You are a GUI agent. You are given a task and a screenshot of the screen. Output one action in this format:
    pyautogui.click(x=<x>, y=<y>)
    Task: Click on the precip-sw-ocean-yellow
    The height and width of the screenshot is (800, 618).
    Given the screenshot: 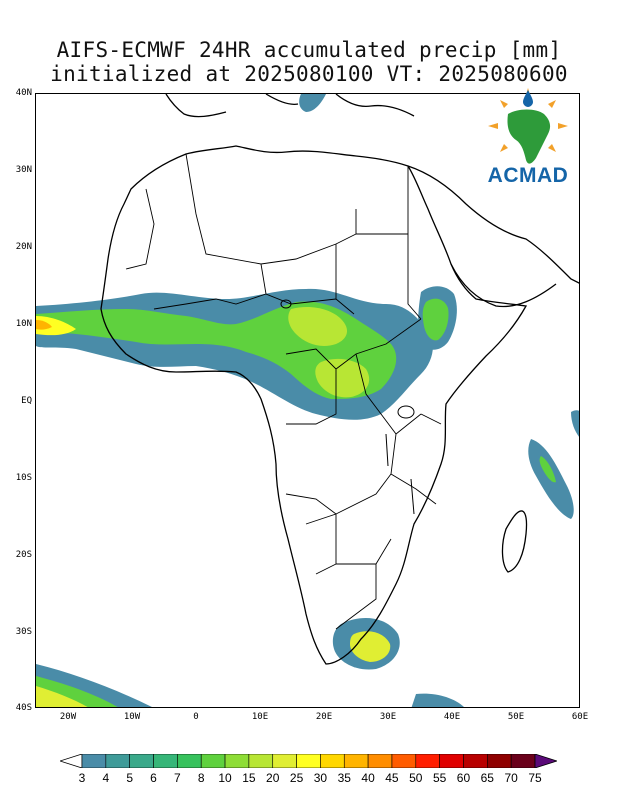 What is the action you would take?
    pyautogui.click(x=62, y=696)
    